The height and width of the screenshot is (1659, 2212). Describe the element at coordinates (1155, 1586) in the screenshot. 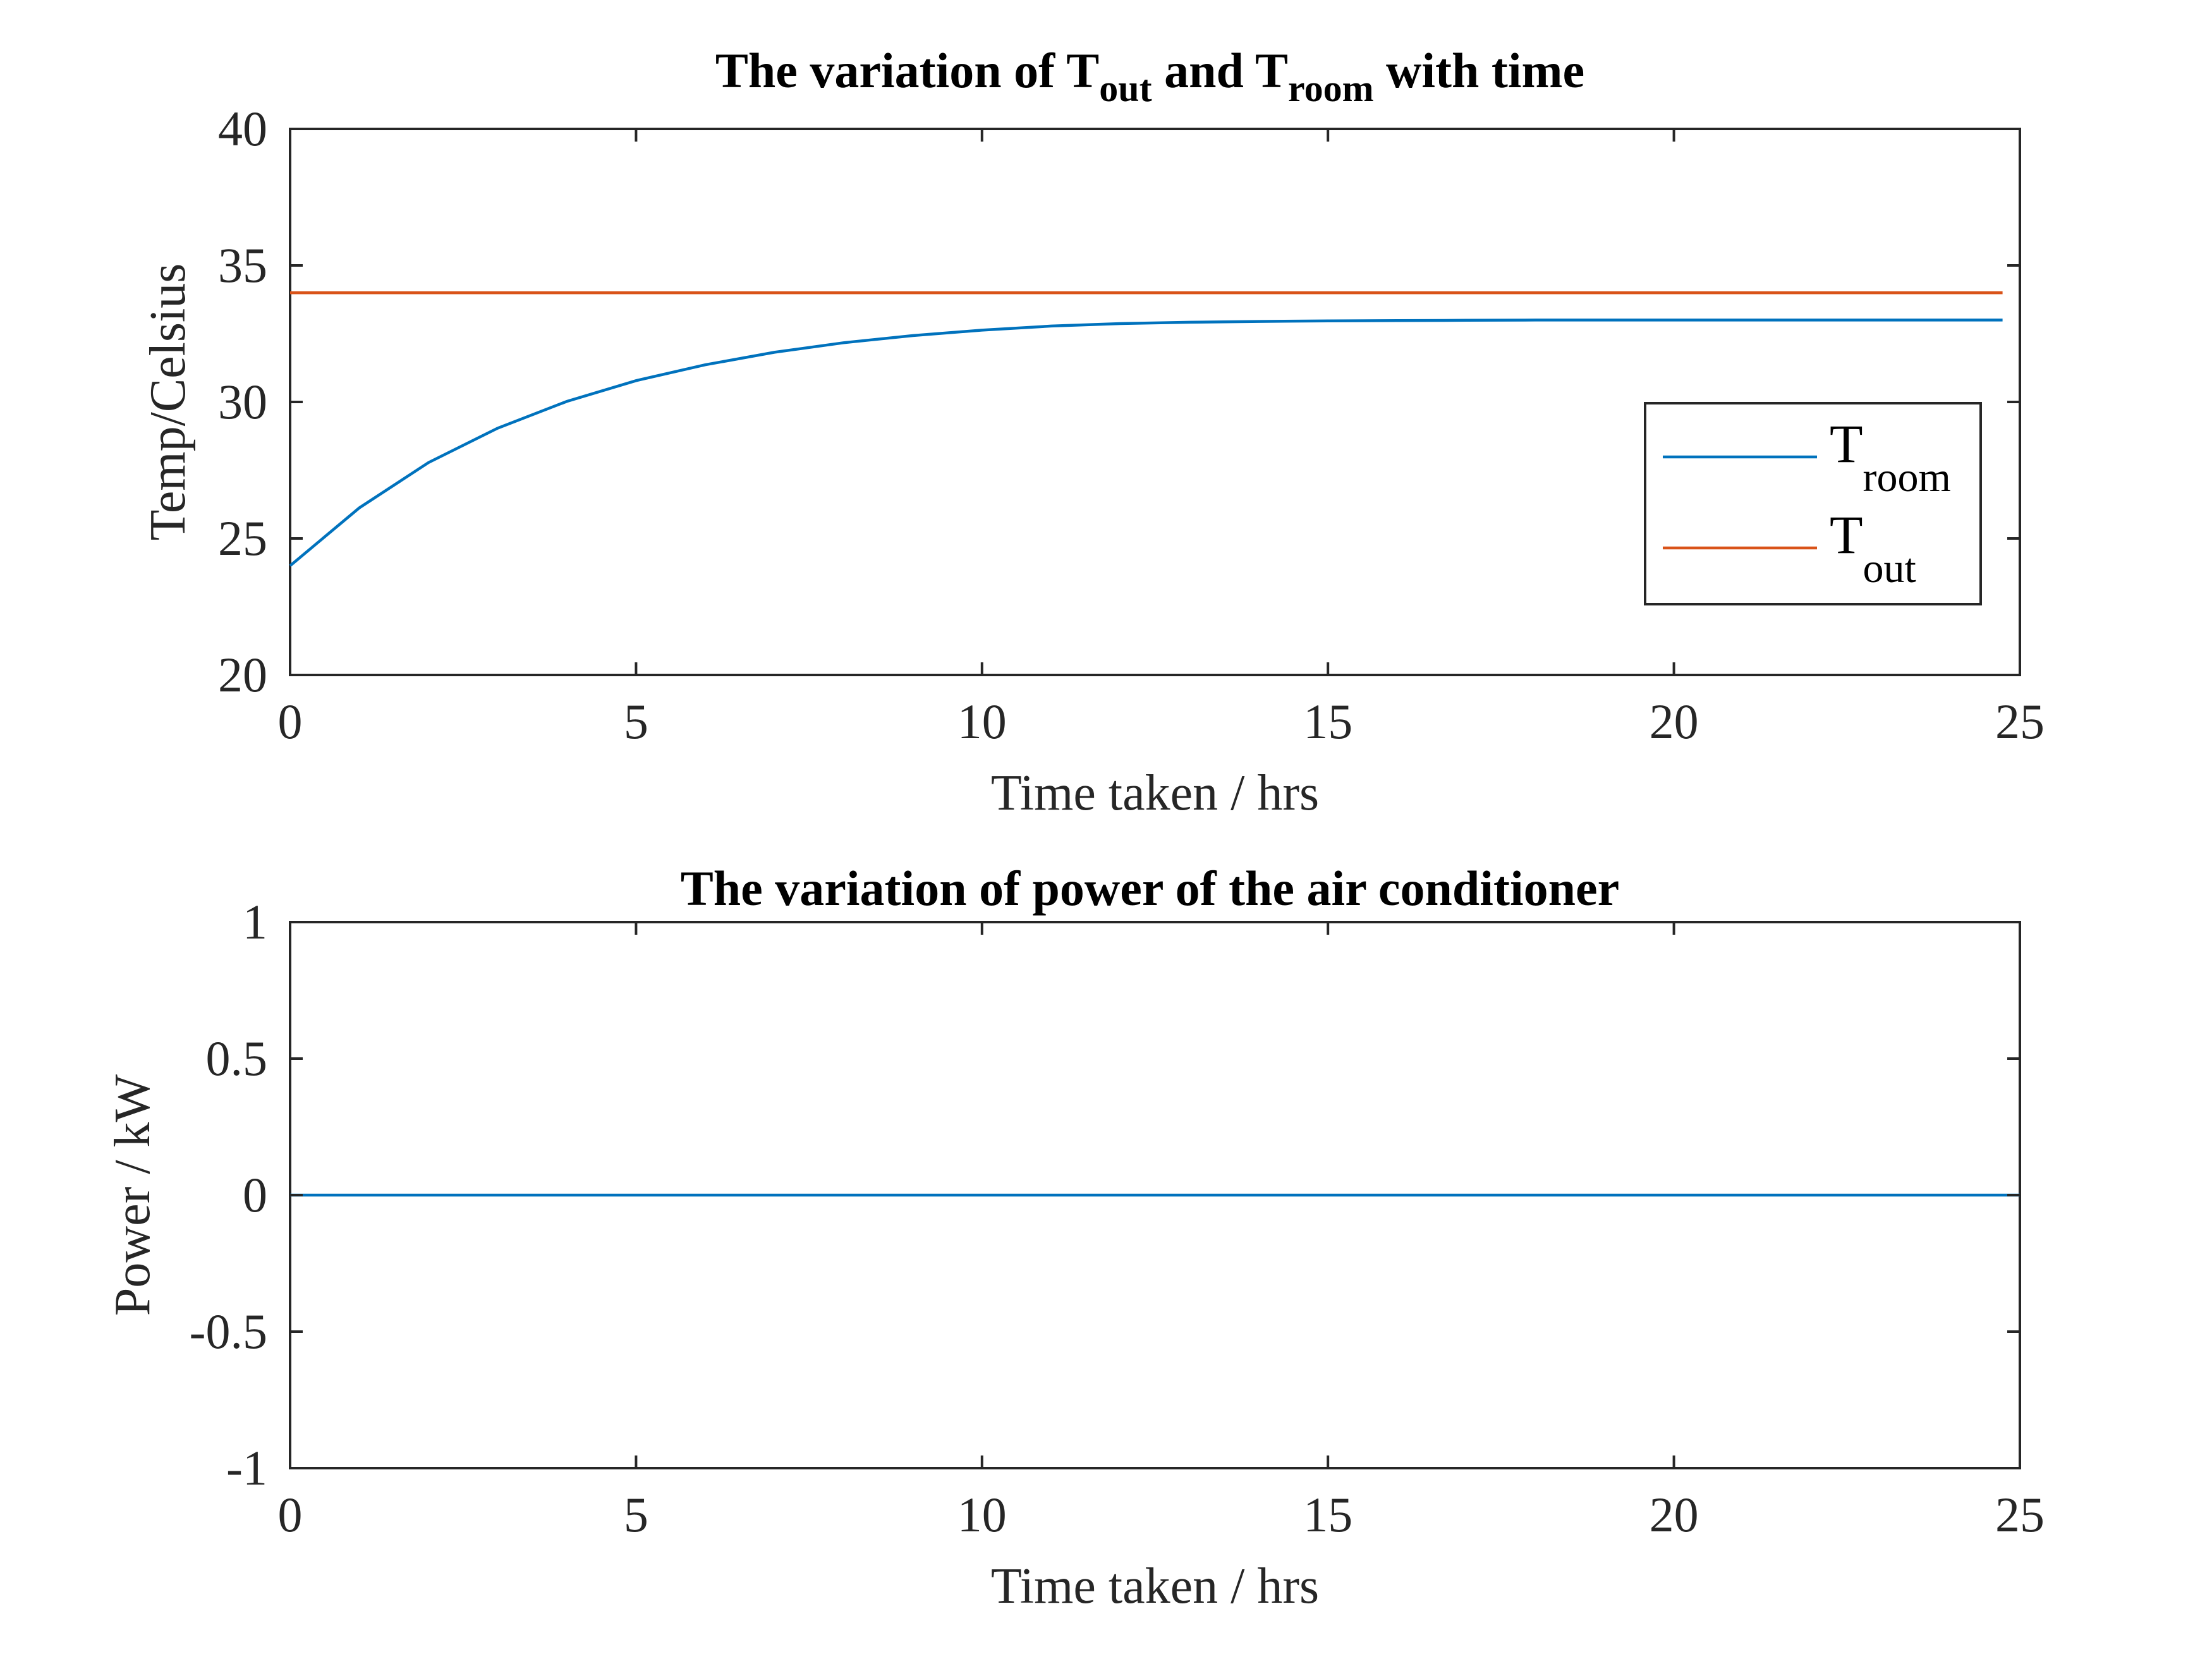

I see `power-x-axis-label: Time taken / hrs` at that location.